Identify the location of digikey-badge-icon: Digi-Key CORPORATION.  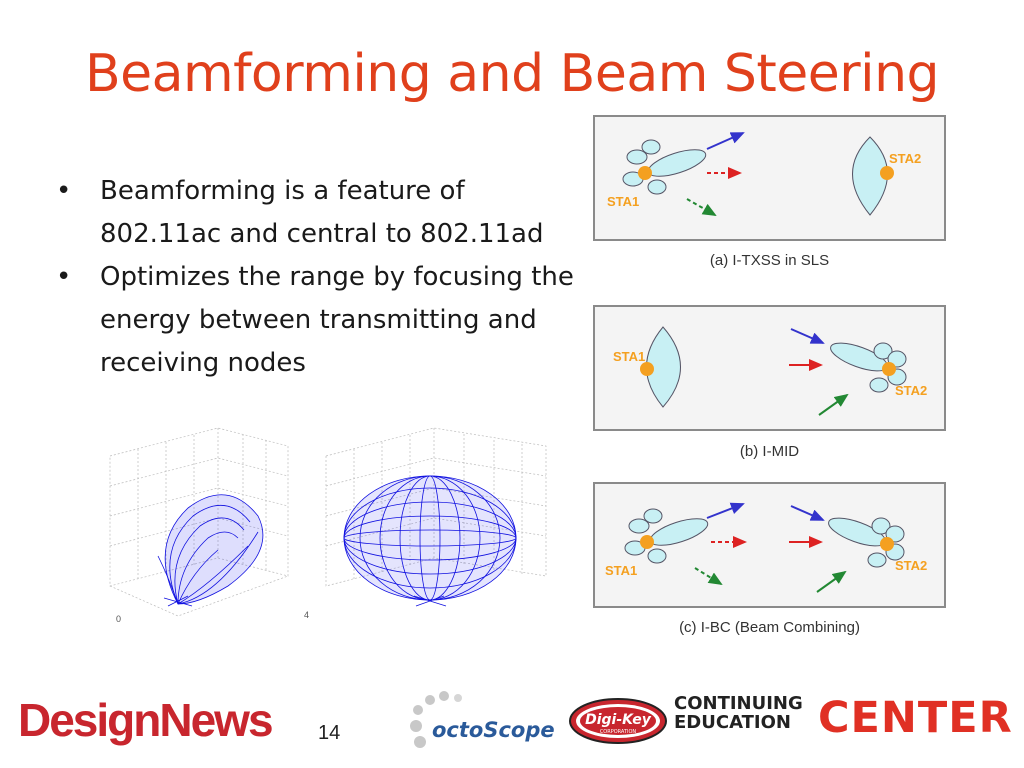
(618, 721).